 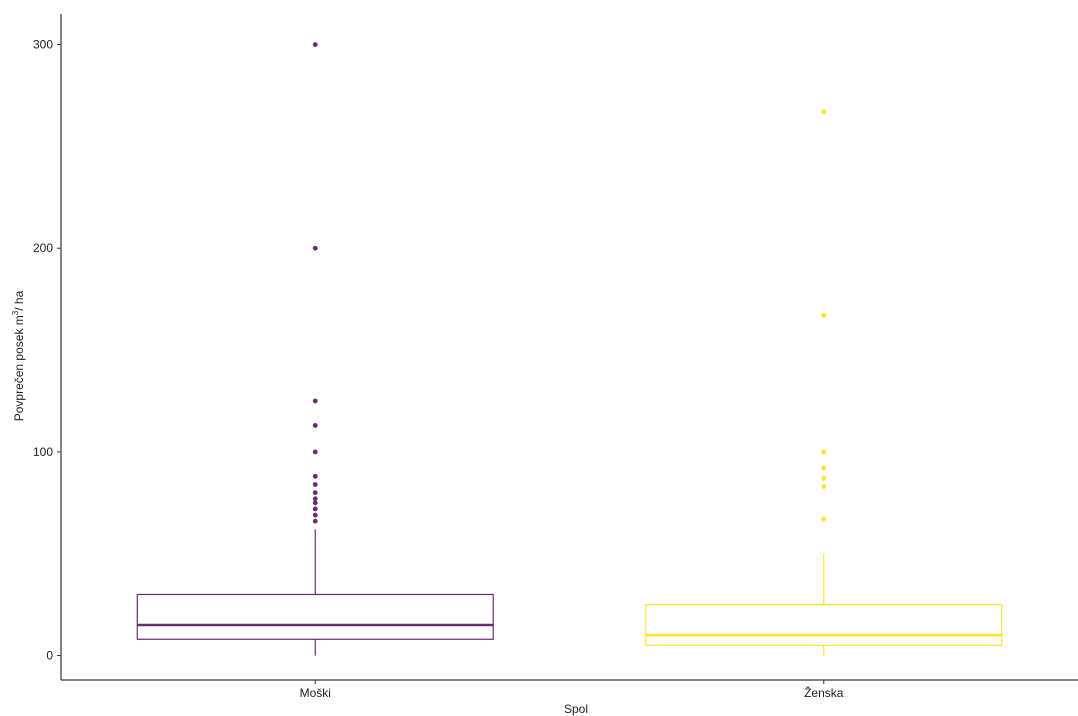 What do you see at coordinates (43, 45) in the screenshot?
I see `y-tick-label: 300` at bounding box center [43, 45].